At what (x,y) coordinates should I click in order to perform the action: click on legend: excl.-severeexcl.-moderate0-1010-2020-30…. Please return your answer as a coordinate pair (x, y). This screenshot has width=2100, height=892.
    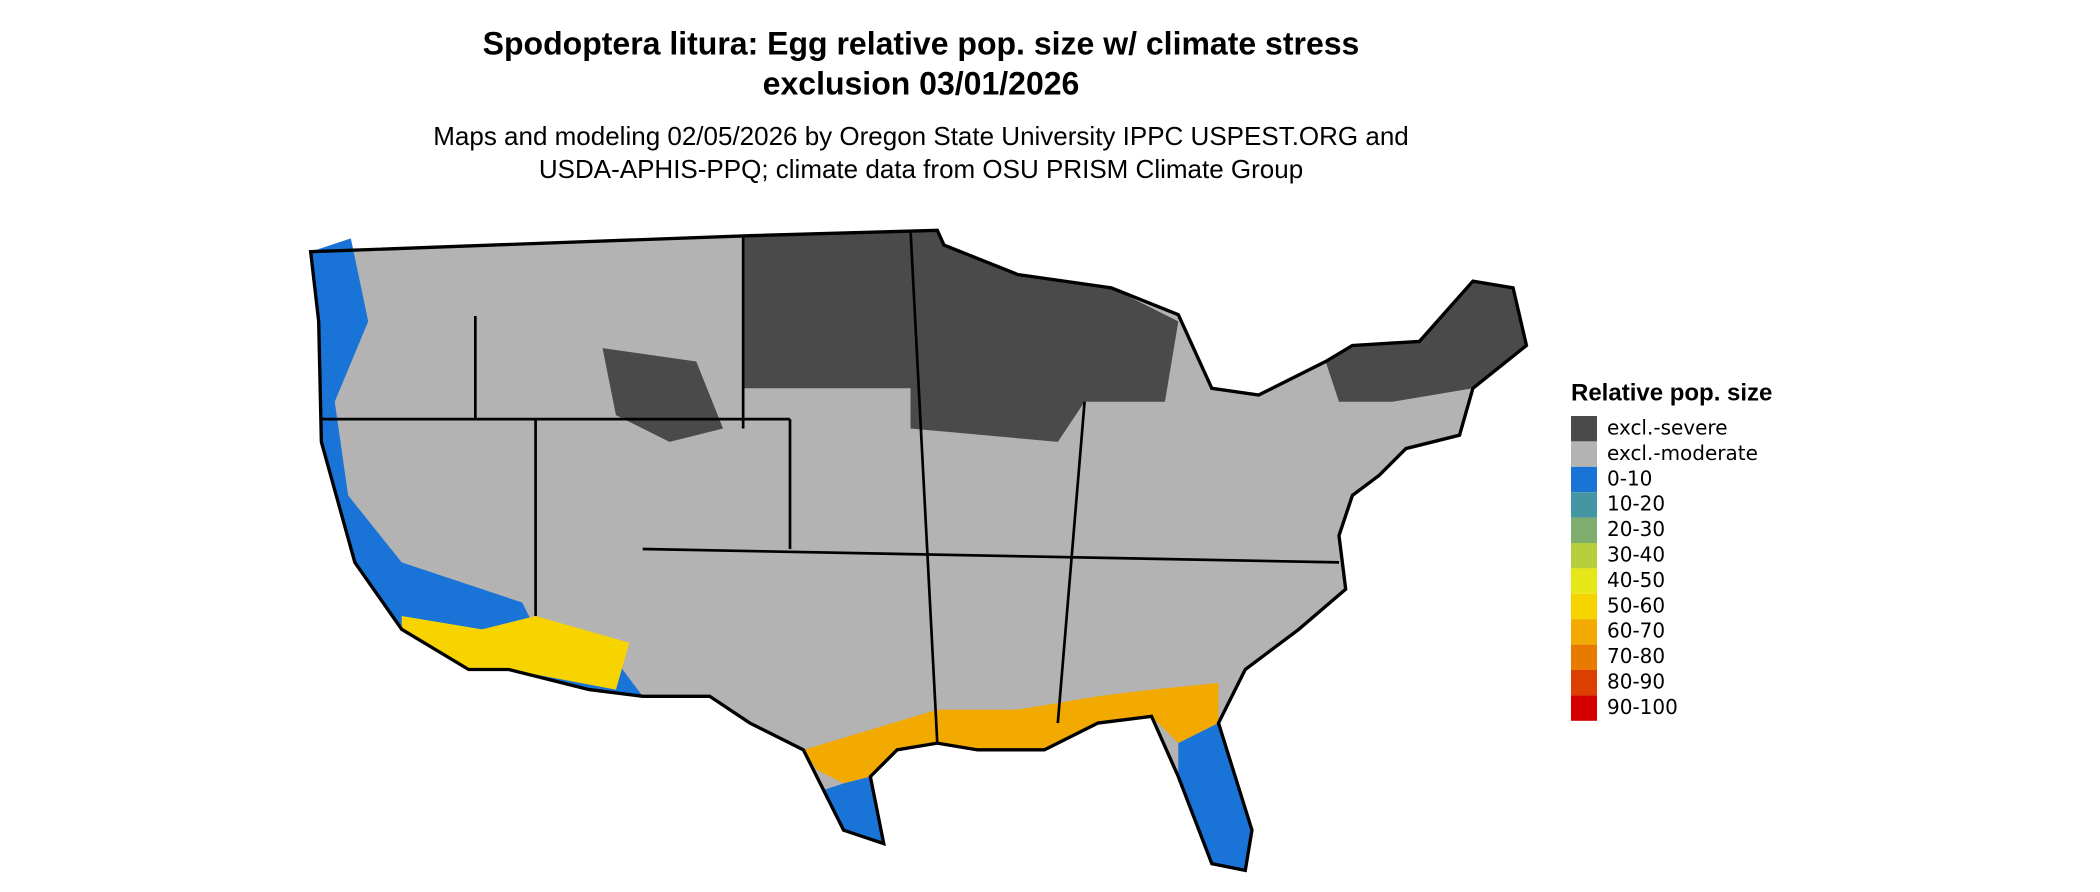
    Looking at the image, I should click on (1664, 568).